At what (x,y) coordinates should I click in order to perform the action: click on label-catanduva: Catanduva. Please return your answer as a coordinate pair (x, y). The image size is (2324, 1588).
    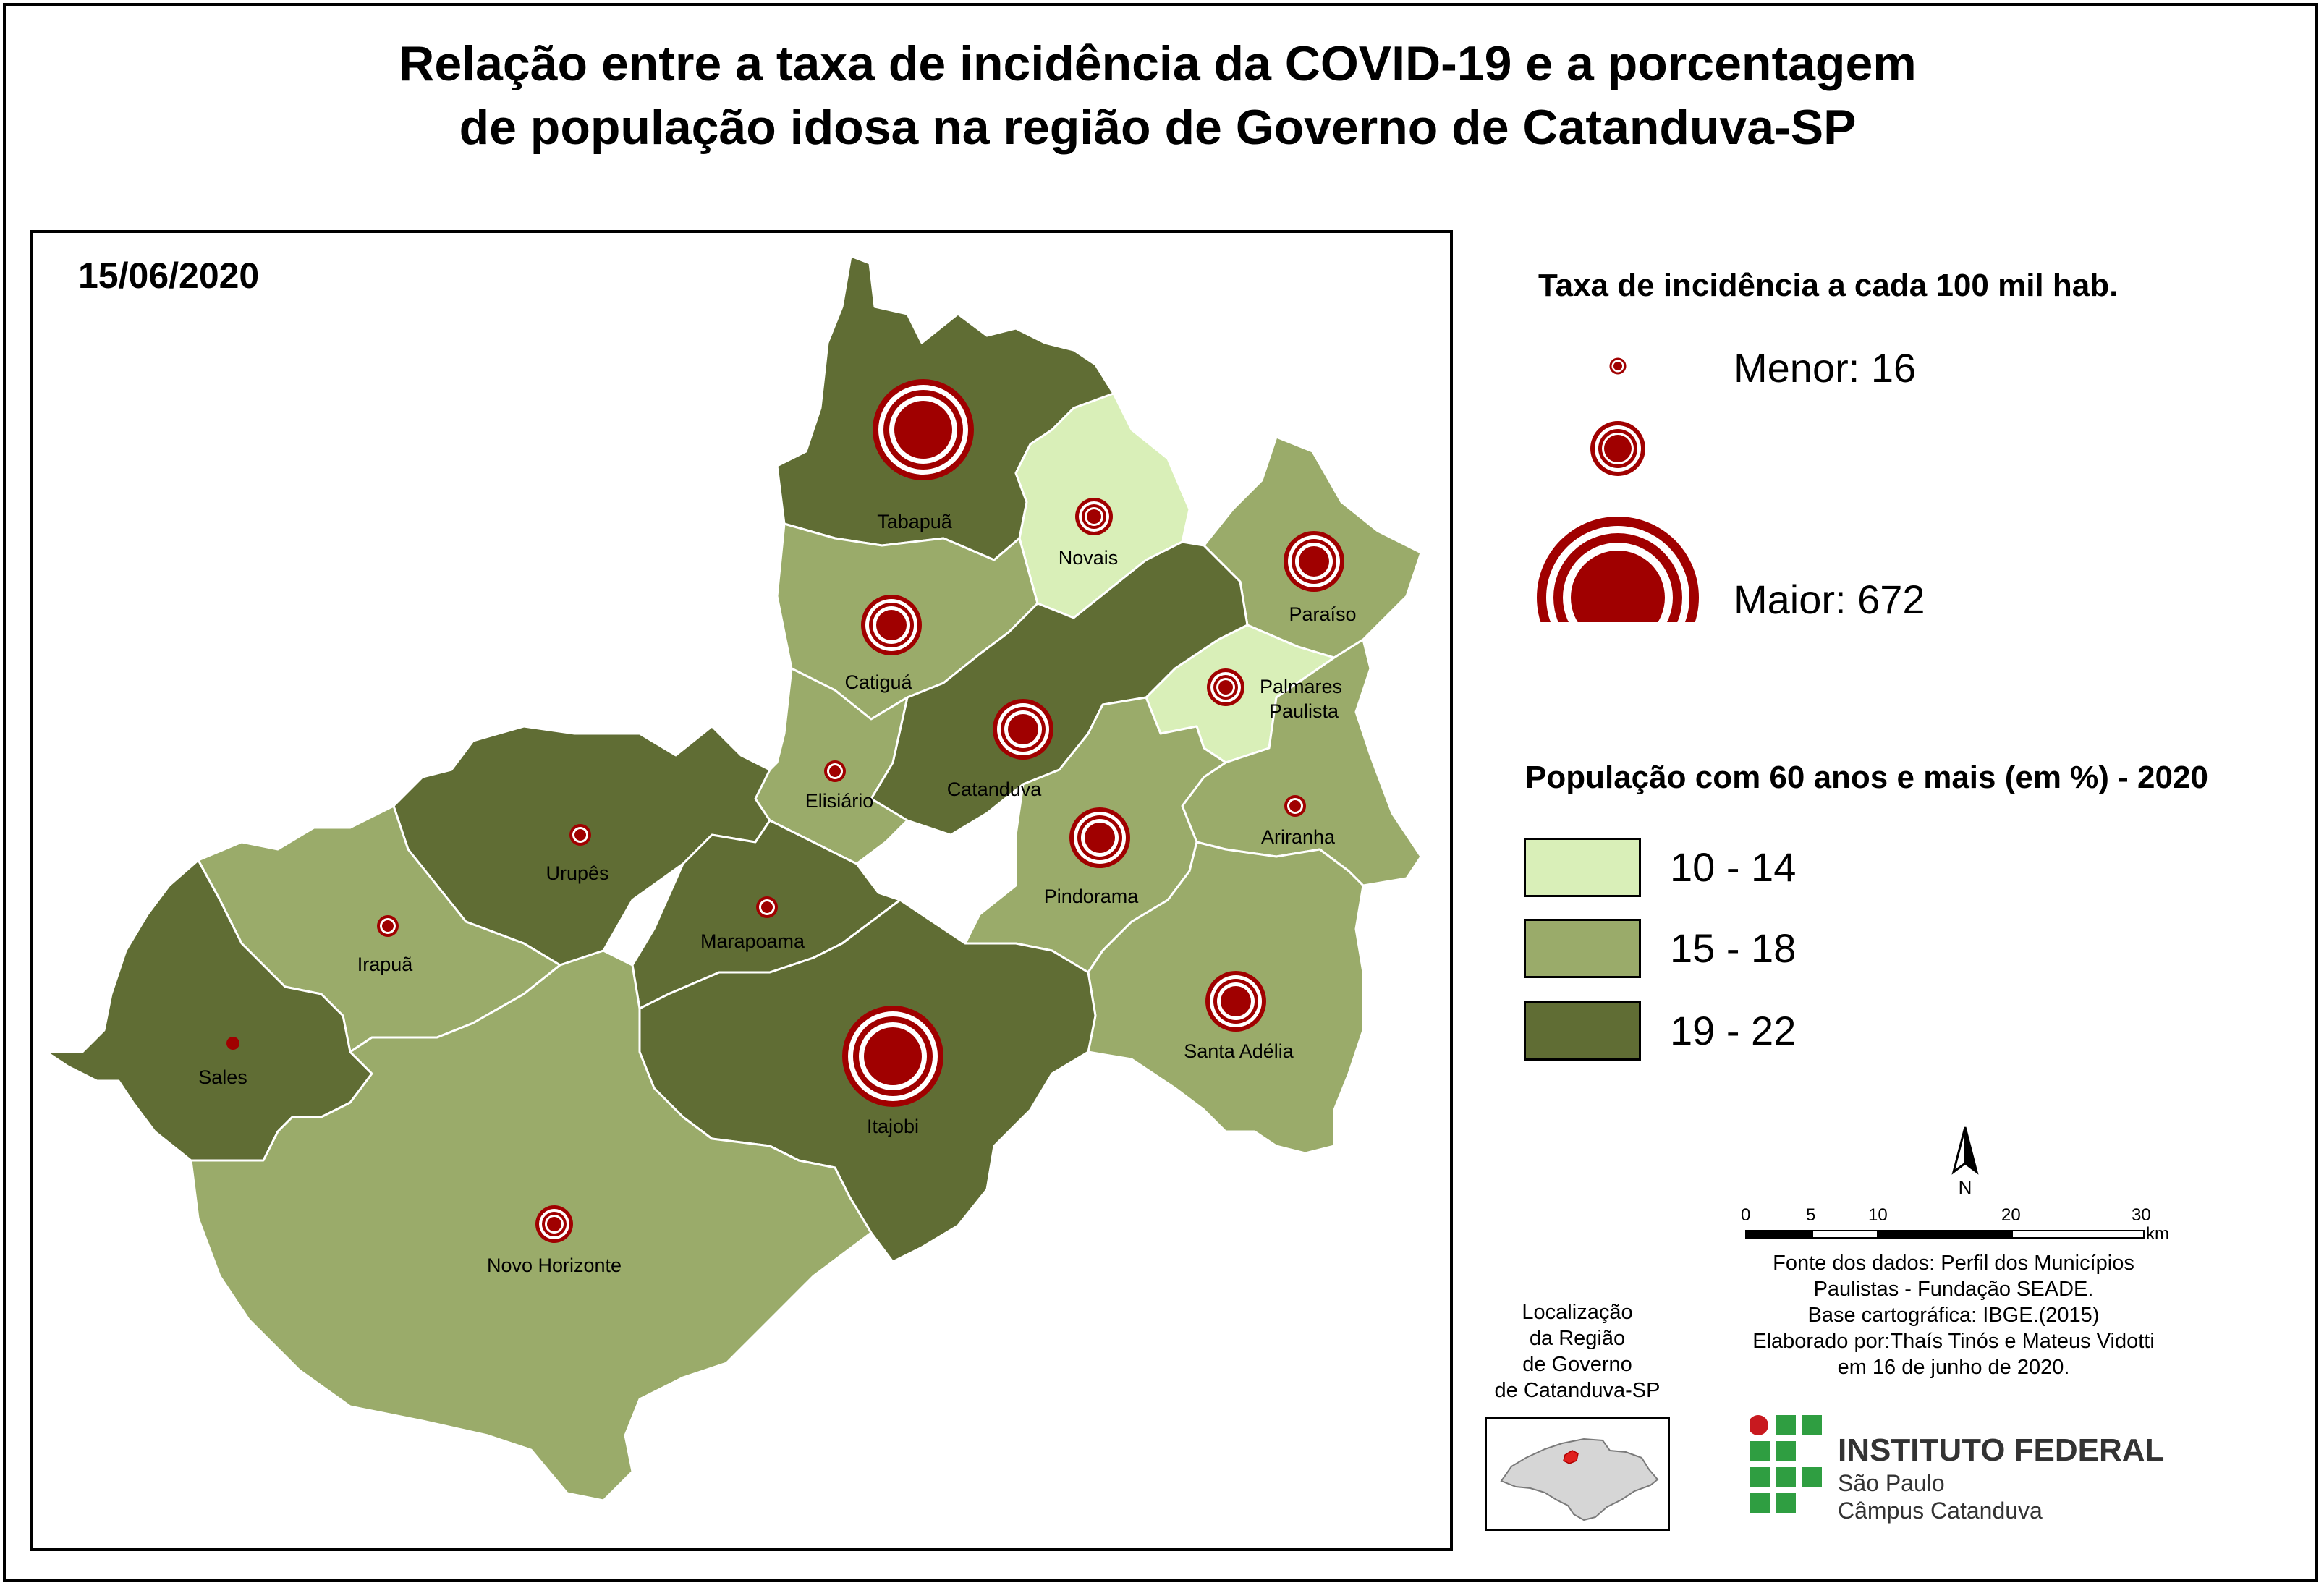
    Looking at the image, I should click on (995, 789).